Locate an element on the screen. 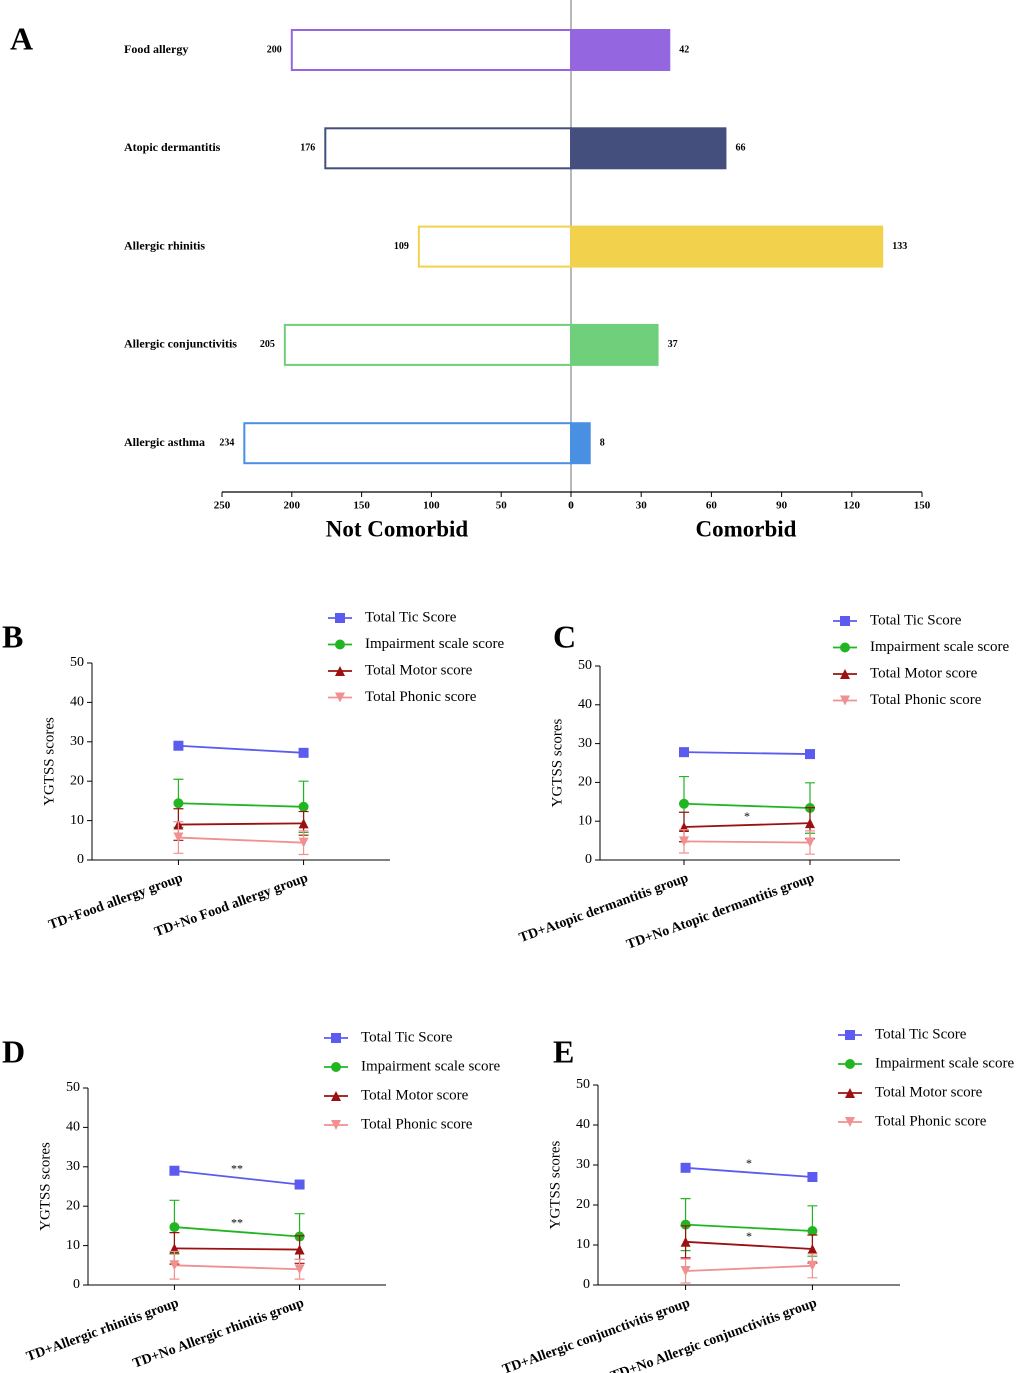 The width and height of the screenshot is (1026, 1373). x2-tick-label: 120 is located at coordinates (852, 506).